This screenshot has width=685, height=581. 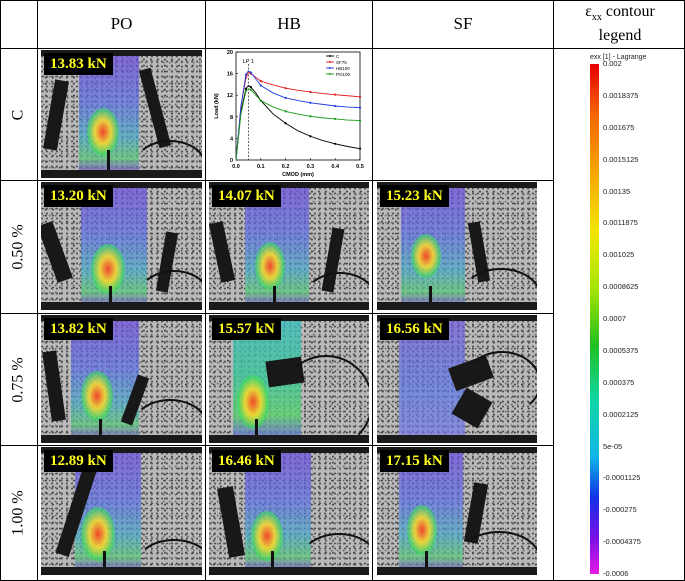 I want to click on colorbar-tick-label: -0.0004375, so click(x=622, y=542).